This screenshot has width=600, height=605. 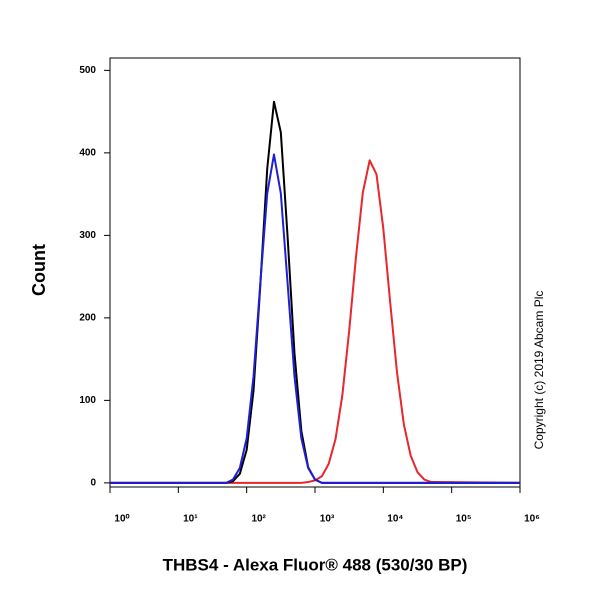 What do you see at coordinates (258, 519) in the screenshot?
I see `x-tick-label: 10²` at bounding box center [258, 519].